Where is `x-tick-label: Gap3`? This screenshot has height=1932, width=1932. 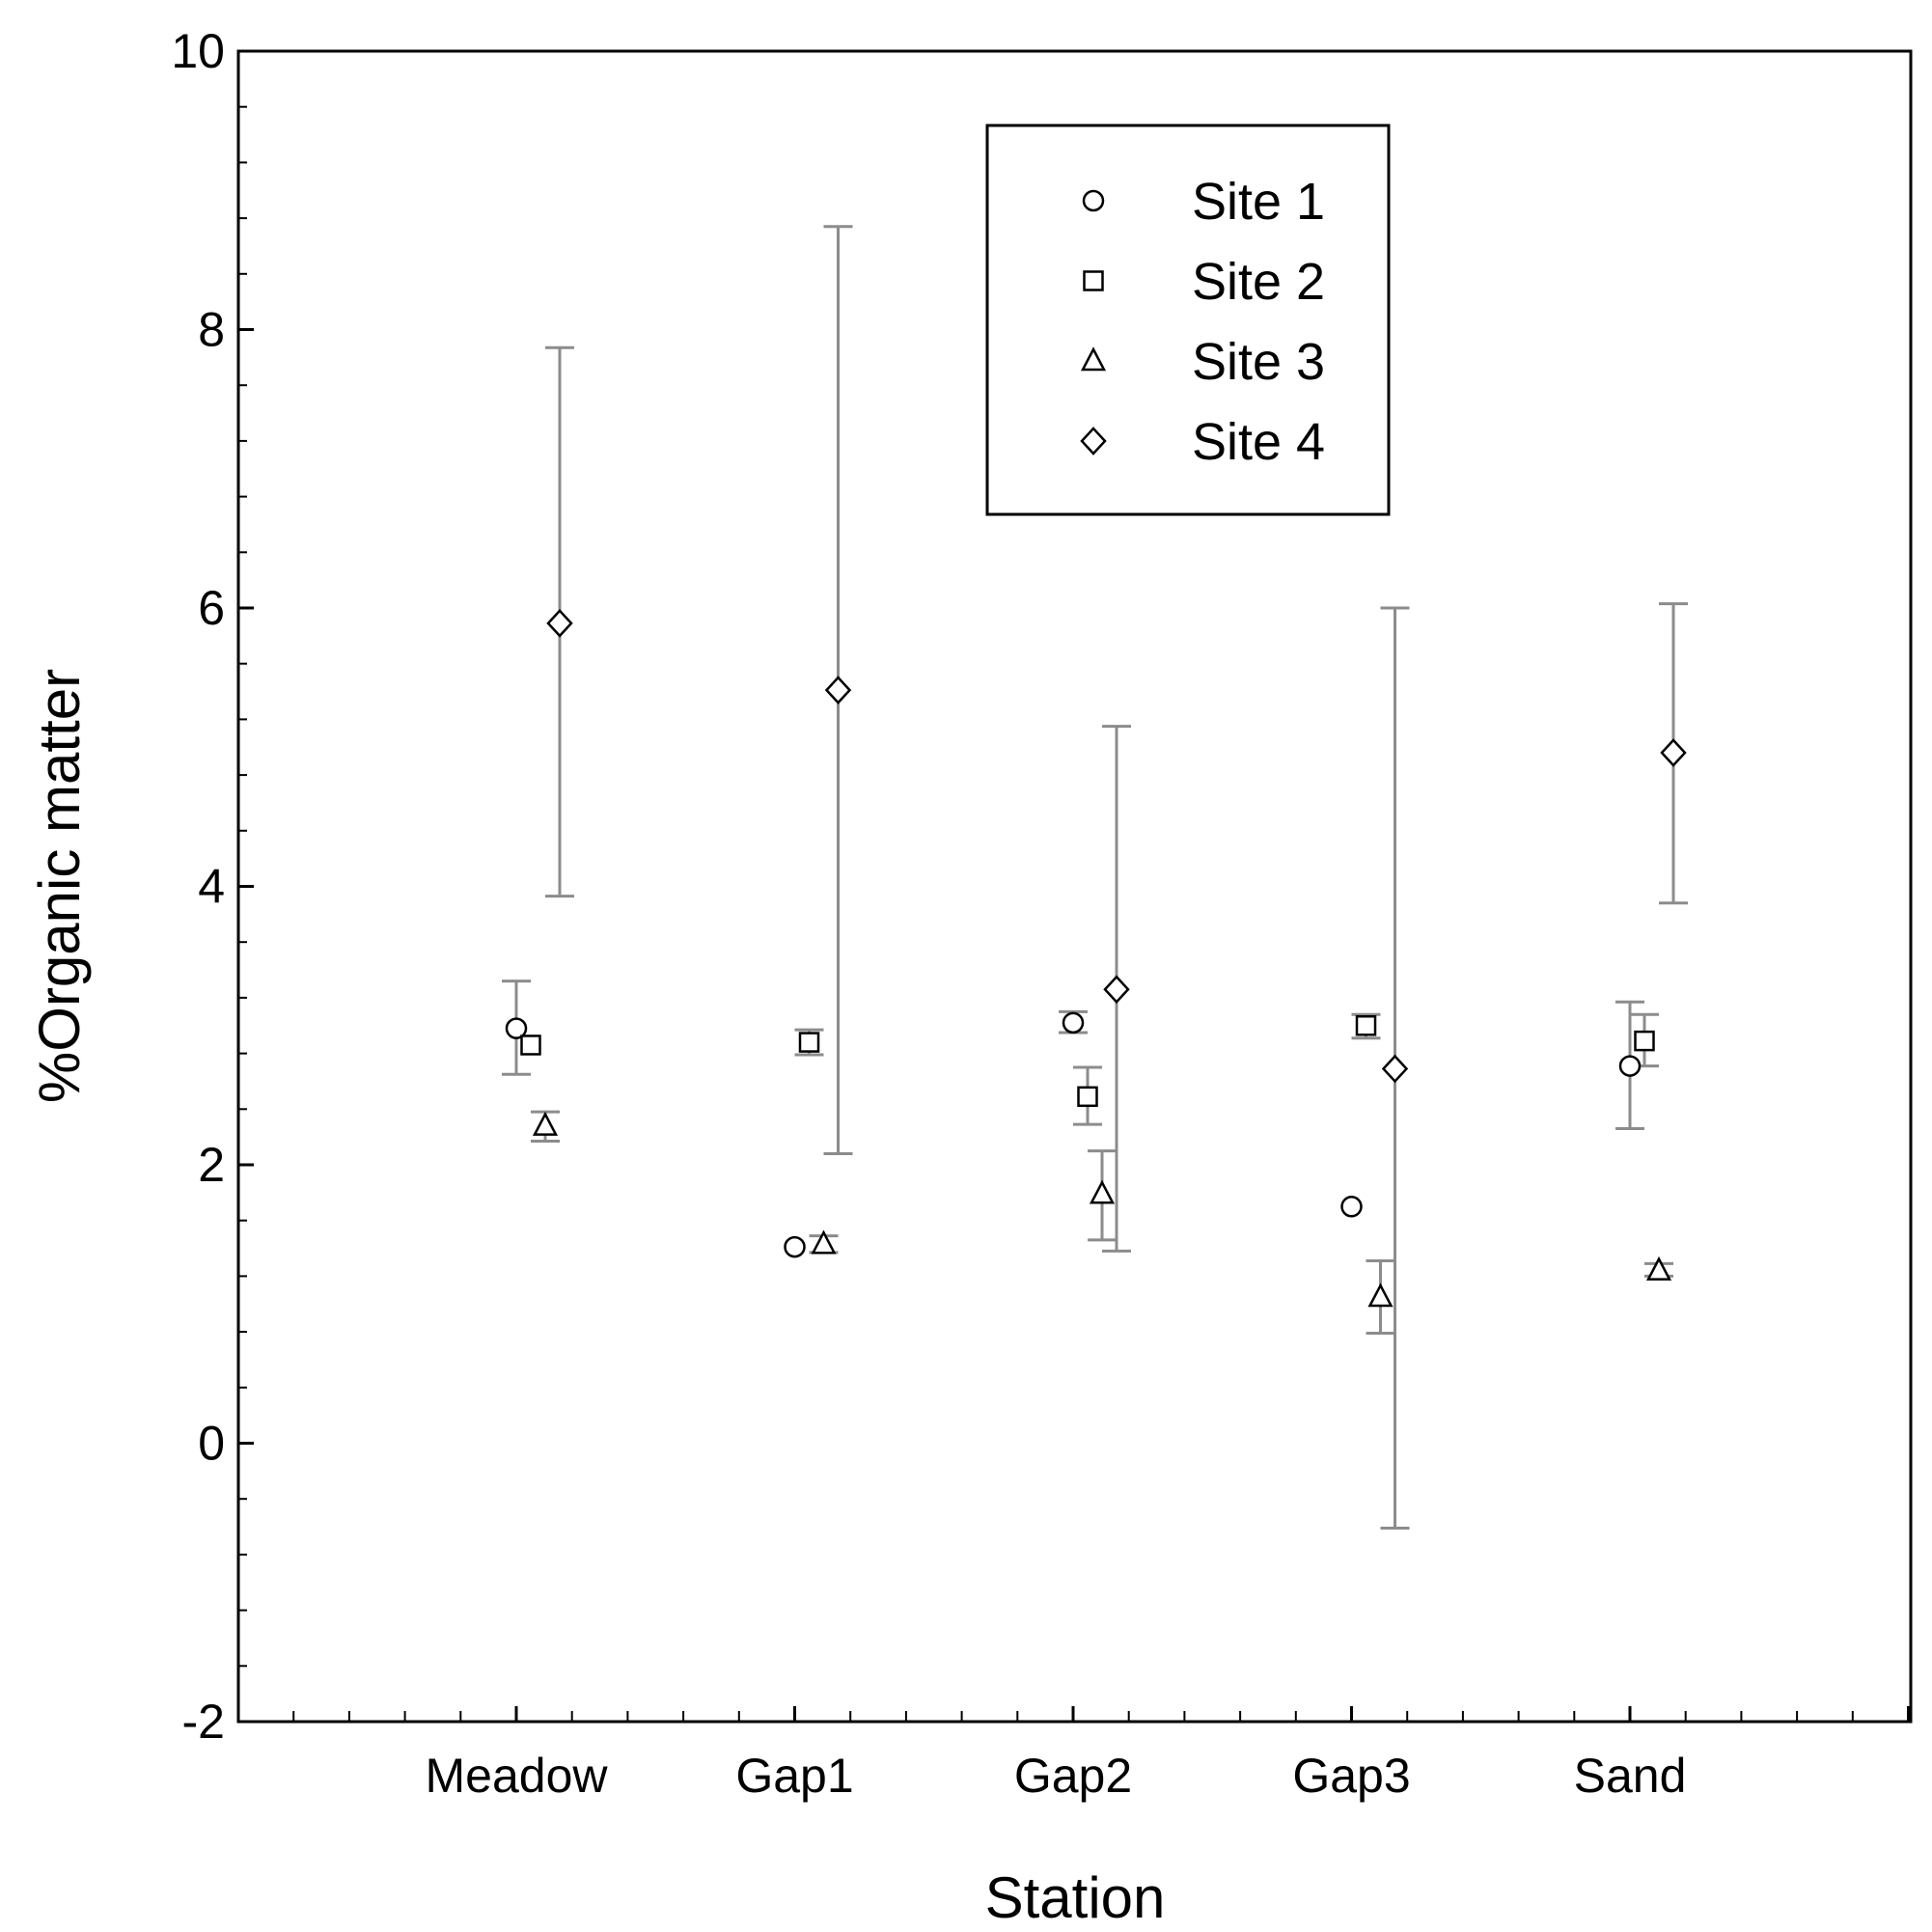 x-tick-label: Gap3 is located at coordinates (1351, 1776).